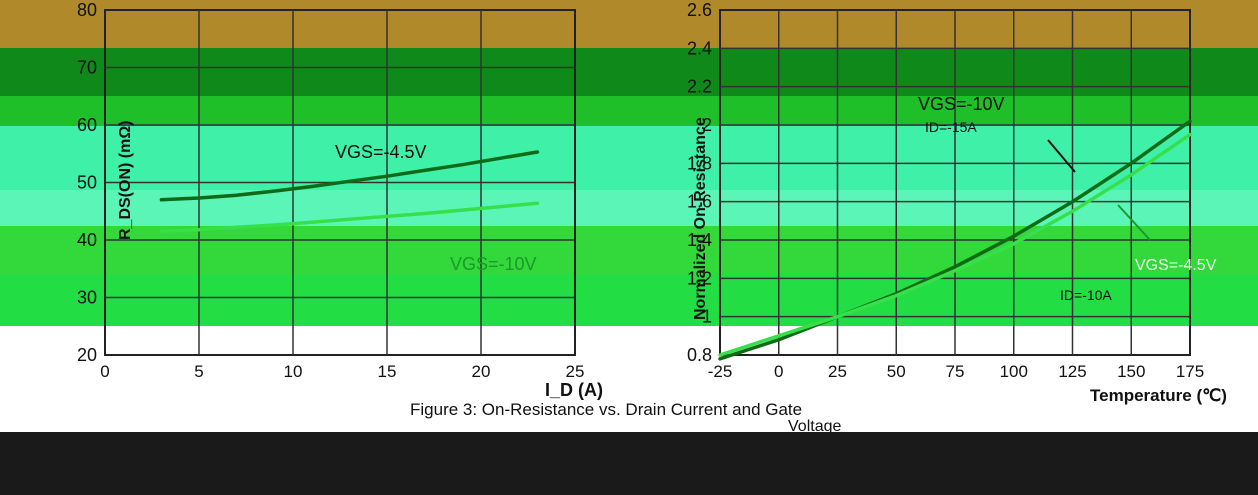 This screenshot has height=495, width=1258. I want to click on band-green, so click(629, 111).